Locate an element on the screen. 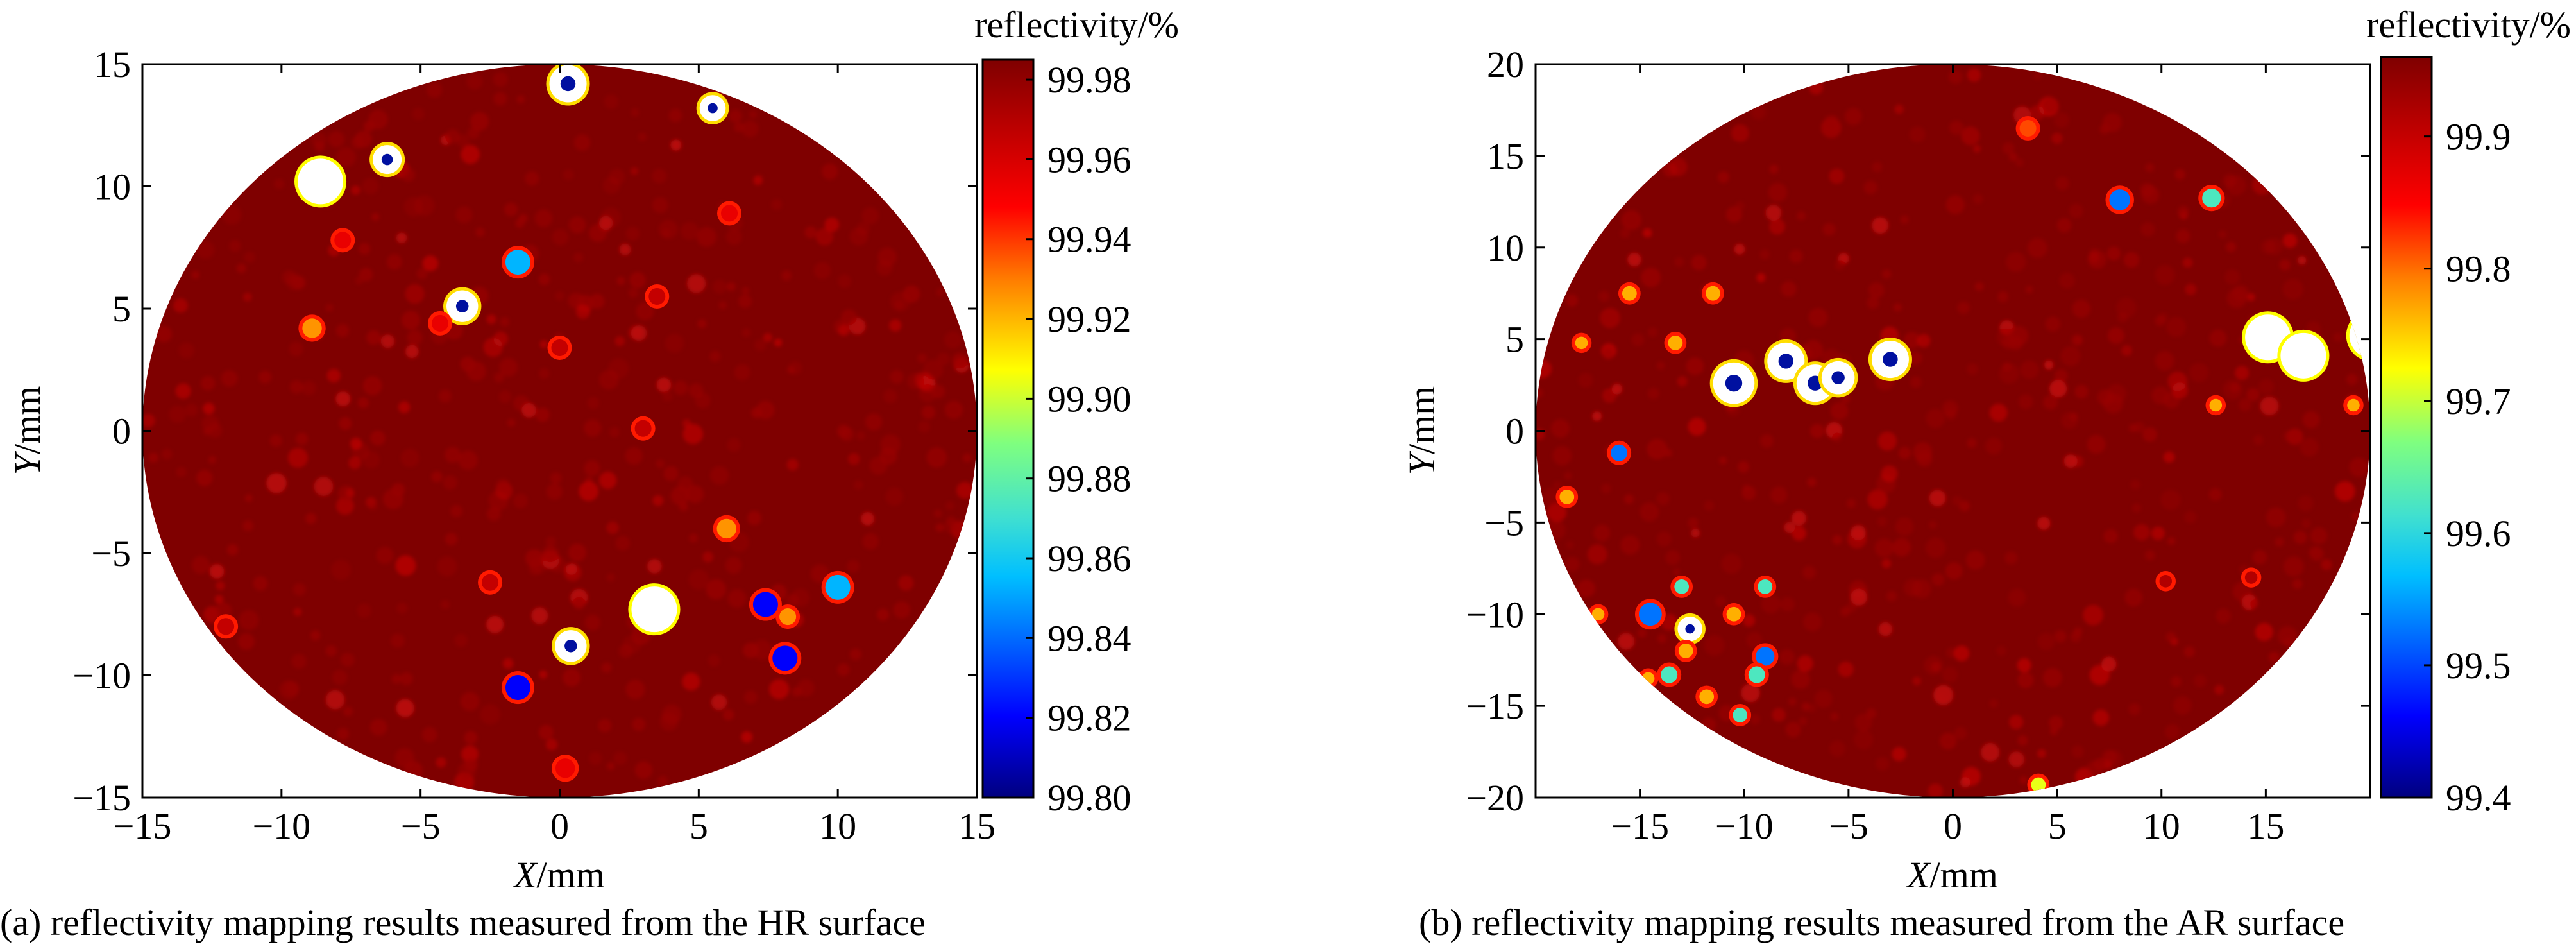 Image resolution: width=2576 pixels, height=949 pixels. x-tick-label: −15 is located at coordinates (1640, 826).